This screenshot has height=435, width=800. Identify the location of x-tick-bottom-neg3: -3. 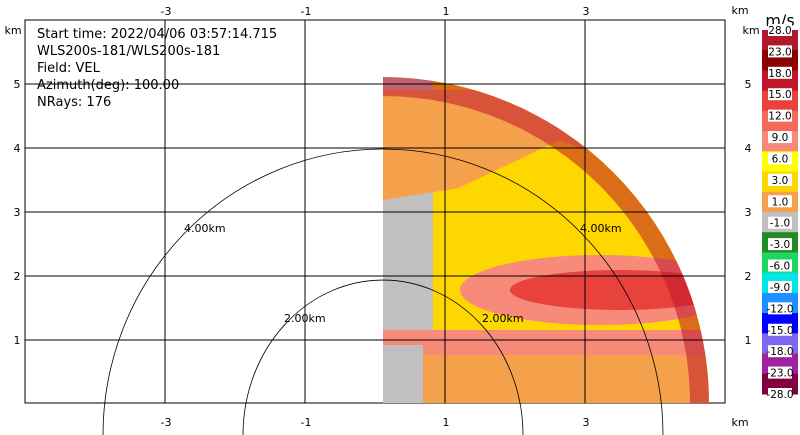
(166, 422).